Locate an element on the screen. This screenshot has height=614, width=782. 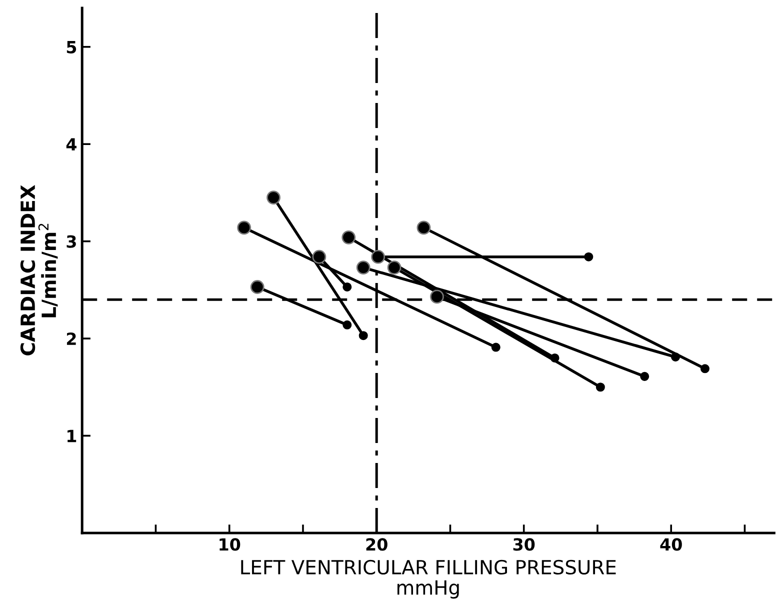
y-axis-title: CARDIAC INDEX L/min/m$^{2}$ is located at coordinates (39, 270).